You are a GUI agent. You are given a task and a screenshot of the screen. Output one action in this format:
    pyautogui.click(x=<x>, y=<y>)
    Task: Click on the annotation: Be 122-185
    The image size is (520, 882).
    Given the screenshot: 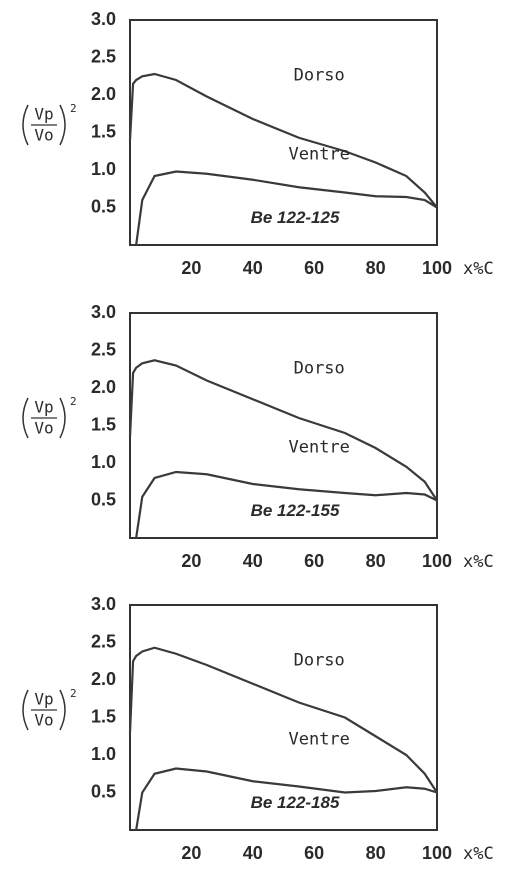 What is the action you would take?
    pyautogui.click(x=295, y=802)
    